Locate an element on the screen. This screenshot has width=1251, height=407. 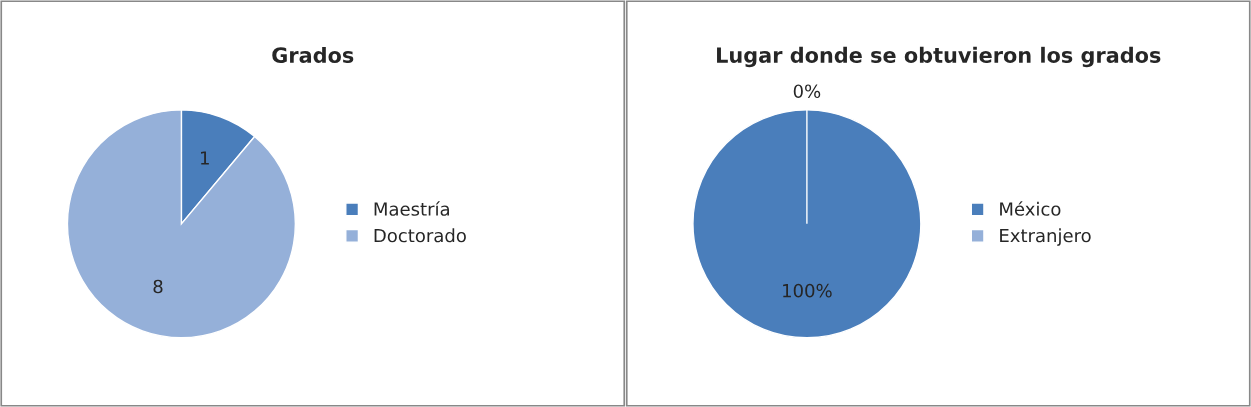
legend-label: Extranjero is located at coordinates (1045, 237).